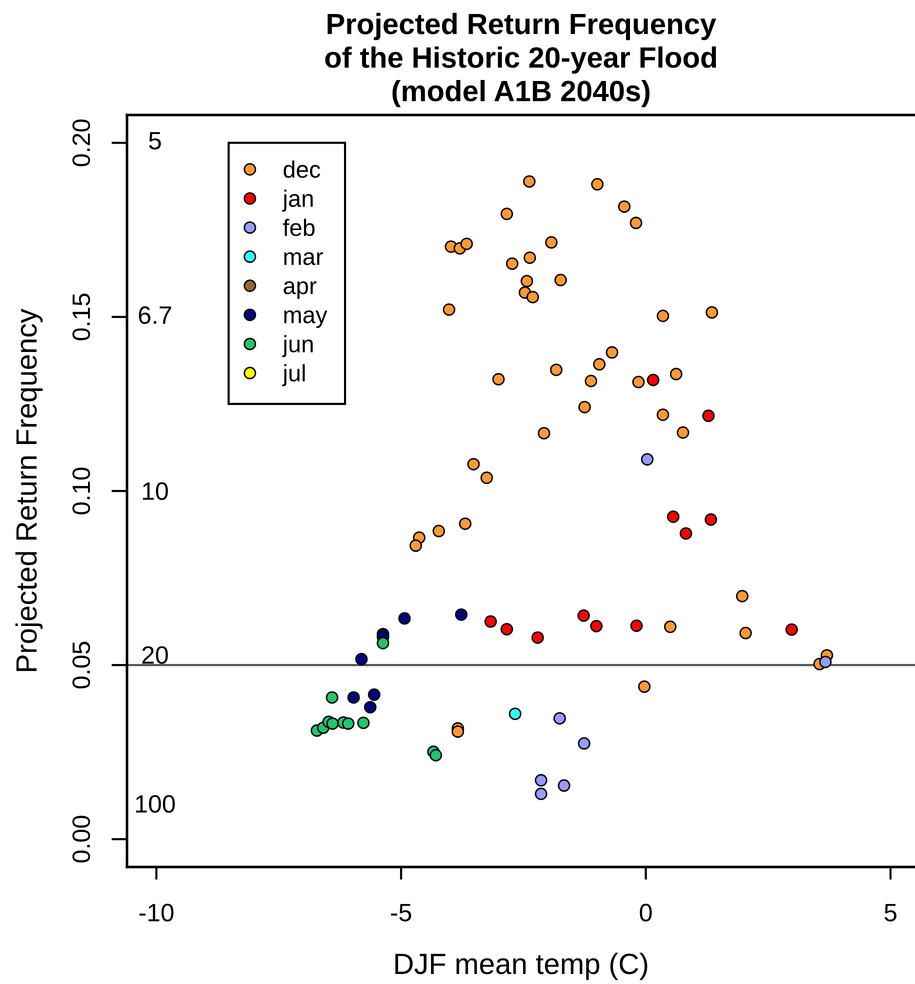 This screenshot has height=984, width=915. What do you see at coordinates (29, 489) in the screenshot?
I see `y-axis-title: Projected Return Frequency` at bounding box center [29, 489].